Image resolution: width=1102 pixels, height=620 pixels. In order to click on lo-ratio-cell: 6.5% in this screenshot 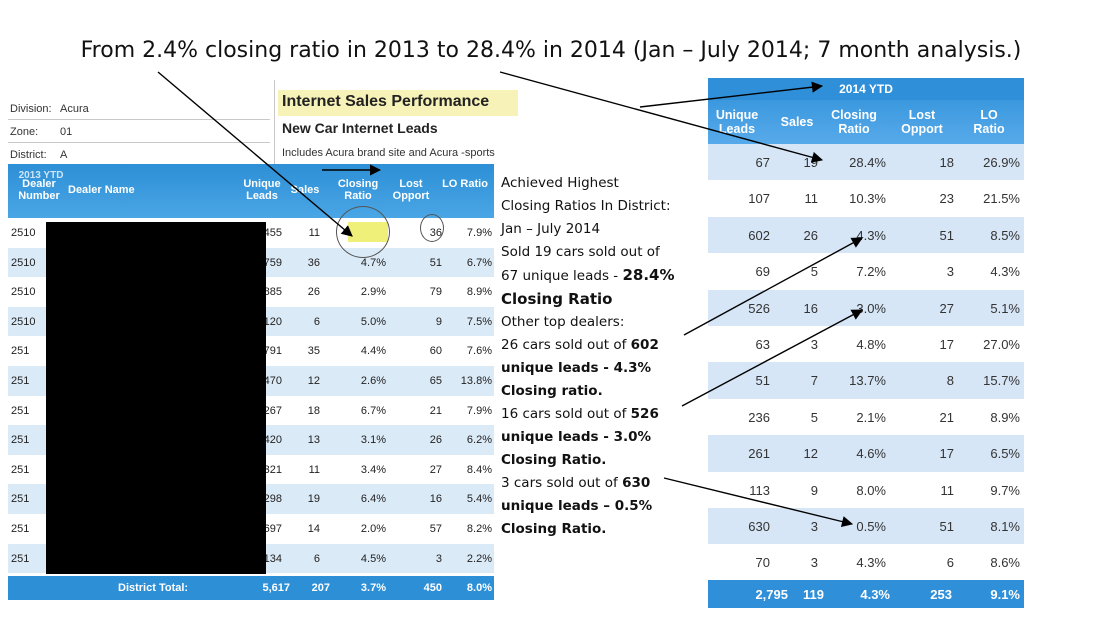, I will do `click(1005, 454)`.